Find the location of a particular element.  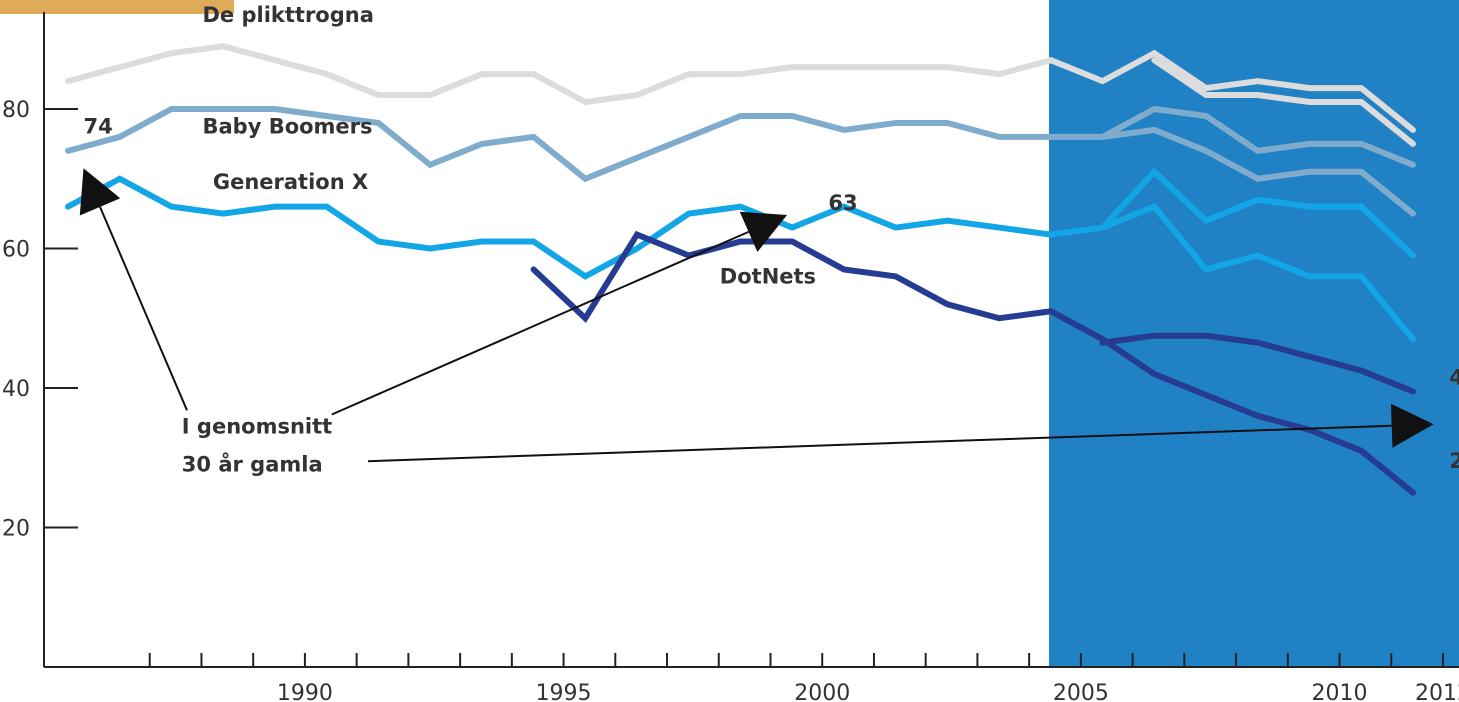

annotation-label: I genomsnitt is located at coordinates (257, 426).